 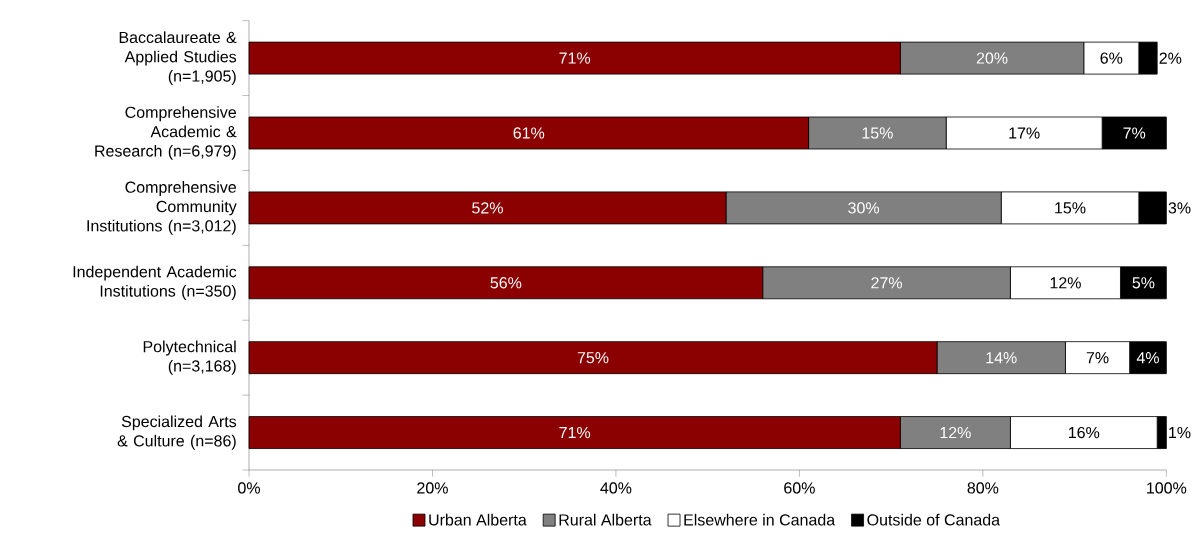 I want to click on data-label: 20%, so click(x=992, y=58).